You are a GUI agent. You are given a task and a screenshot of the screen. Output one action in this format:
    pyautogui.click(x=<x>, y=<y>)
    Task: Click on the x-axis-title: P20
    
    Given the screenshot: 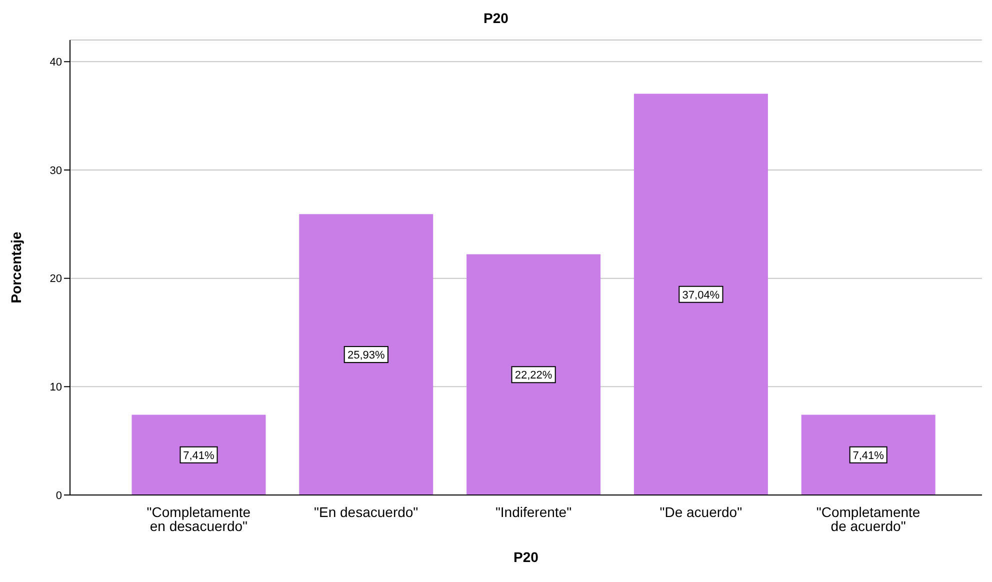 What is the action you would take?
    pyautogui.click(x=526, y=557)
    